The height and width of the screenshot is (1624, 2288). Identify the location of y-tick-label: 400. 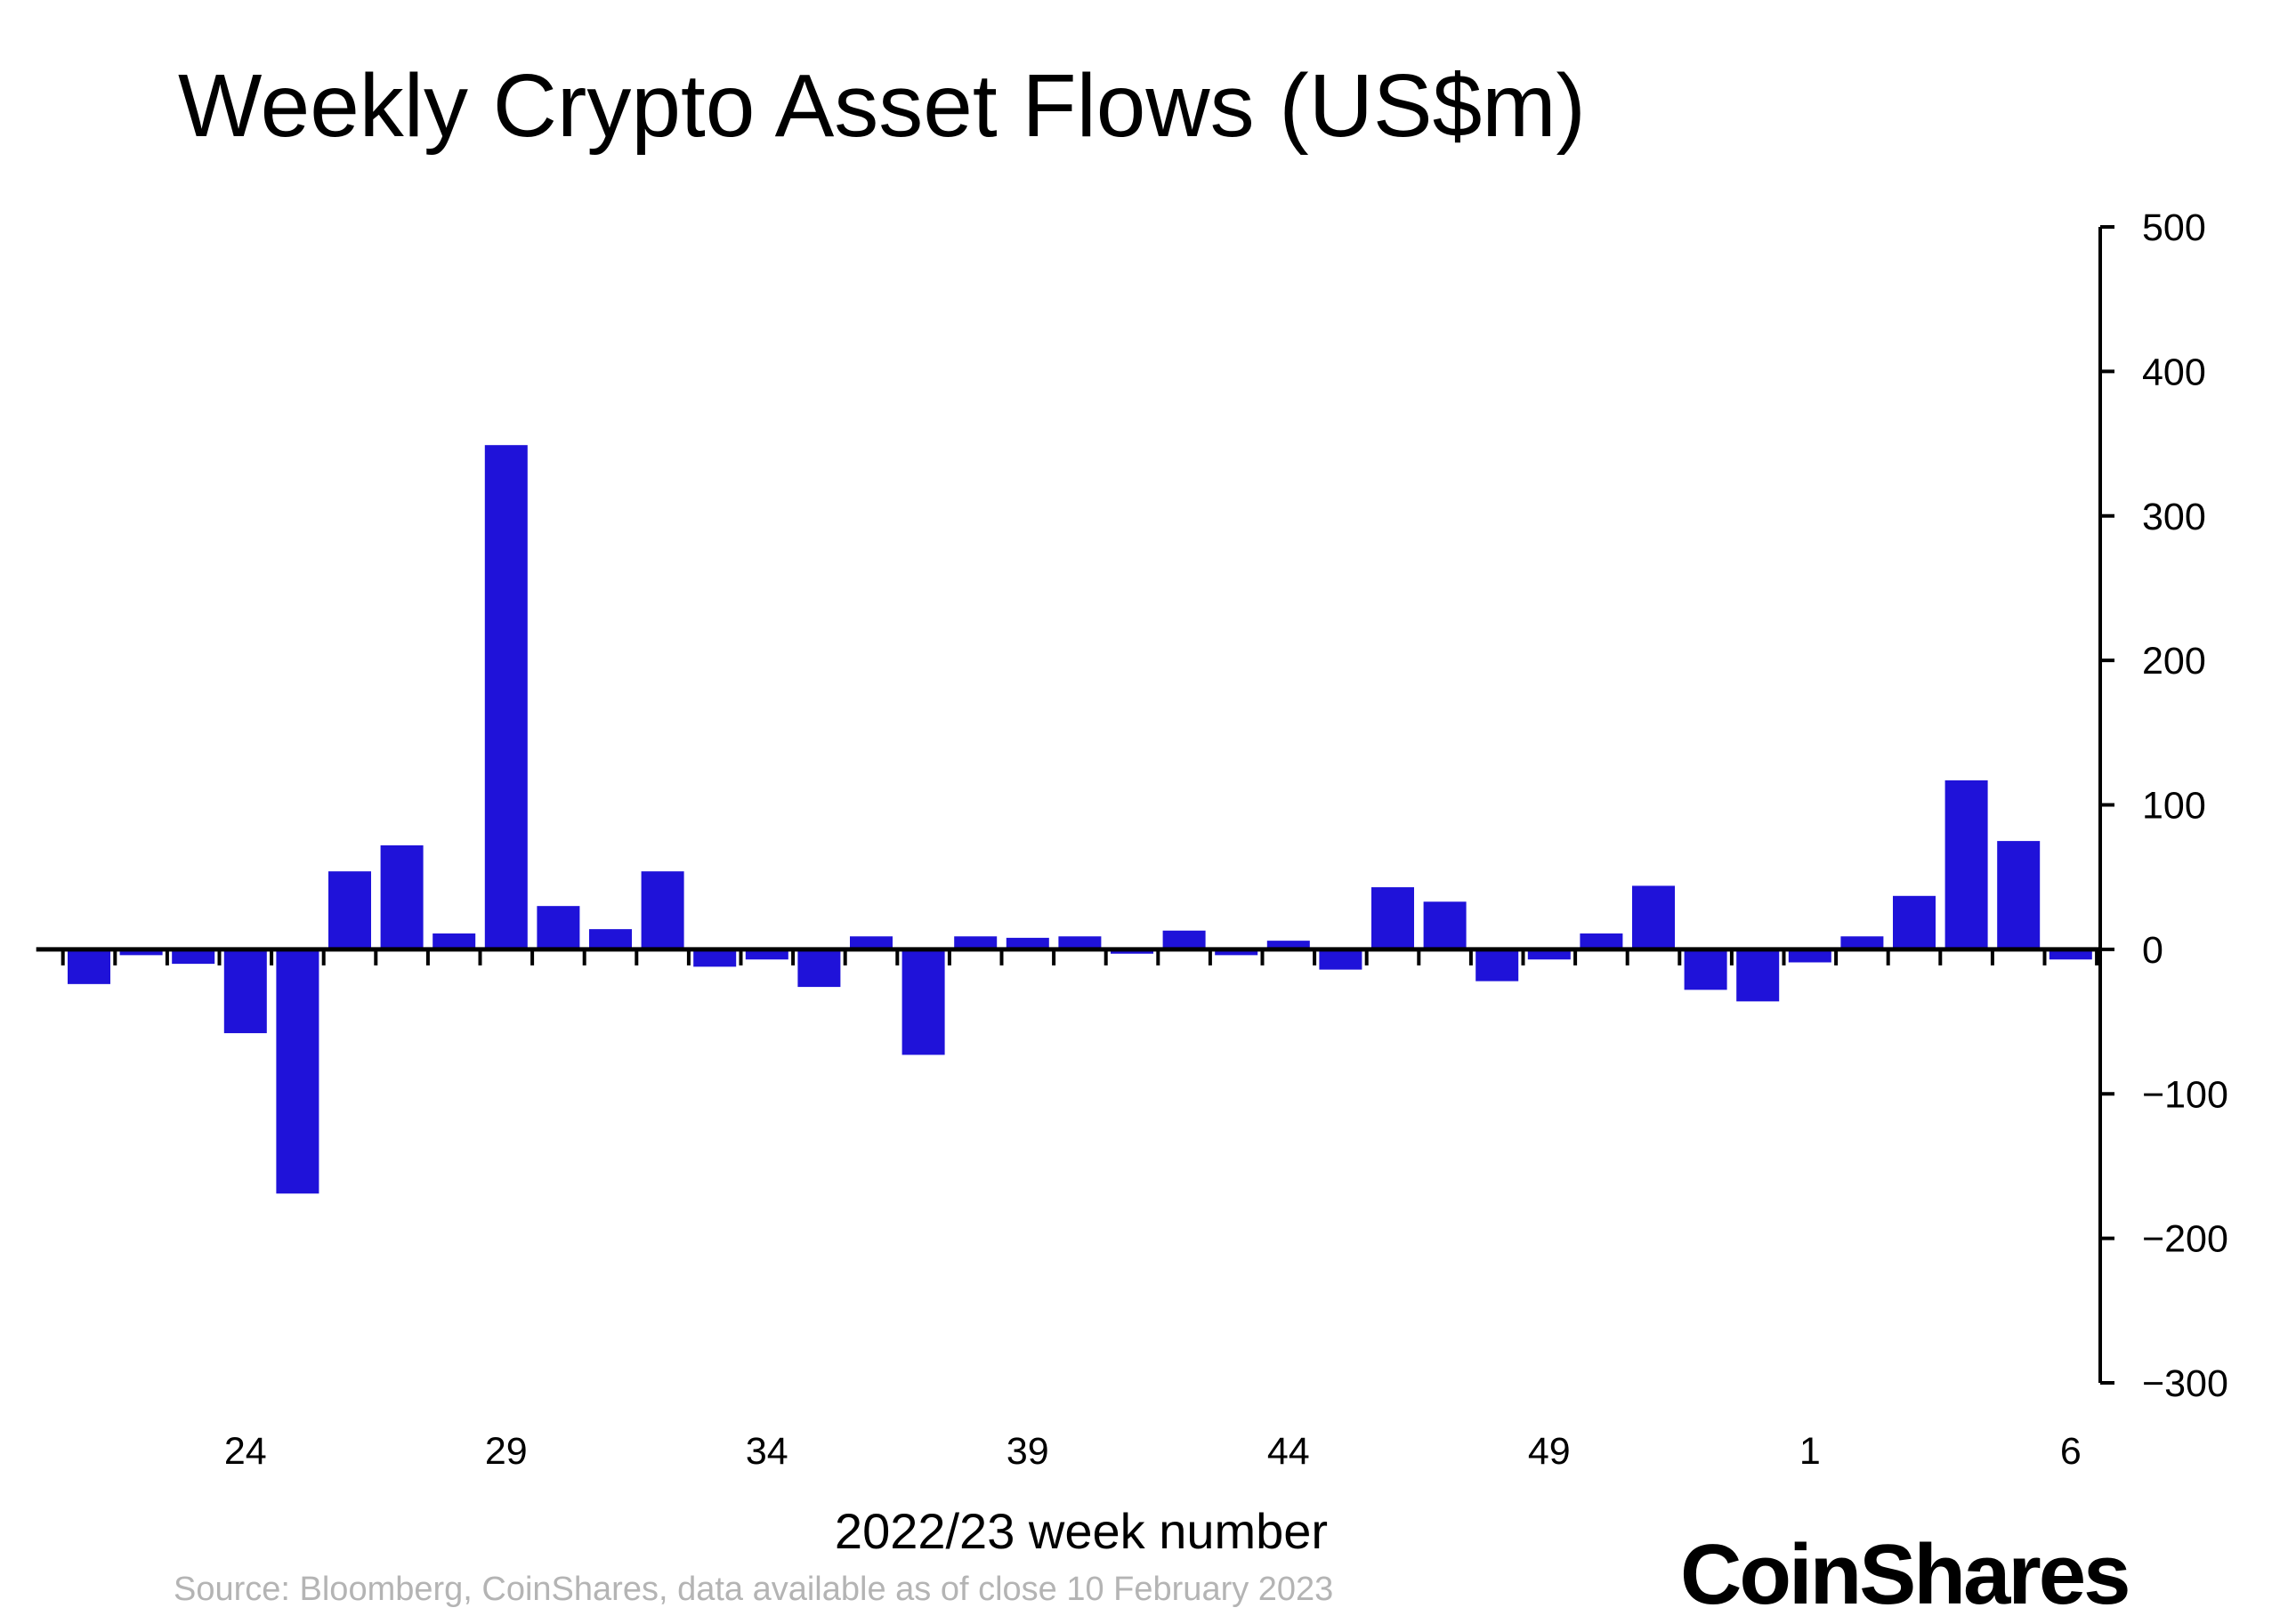
(2174, 372).